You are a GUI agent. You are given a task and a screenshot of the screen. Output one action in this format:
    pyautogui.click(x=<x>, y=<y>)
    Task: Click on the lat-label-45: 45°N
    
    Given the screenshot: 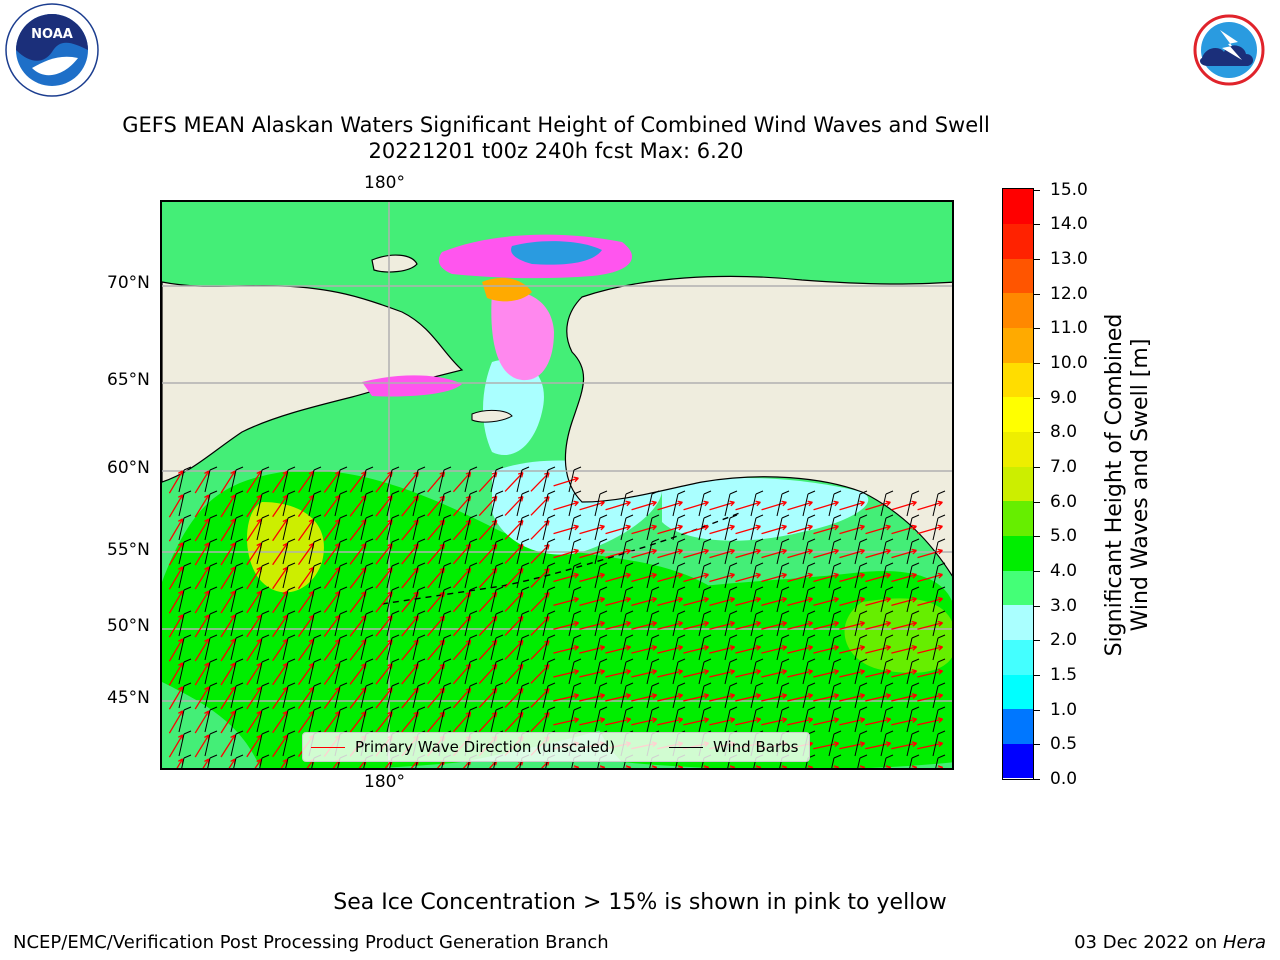 What is the action you would take?
    pyautogui.click(x=128, y=698)
    